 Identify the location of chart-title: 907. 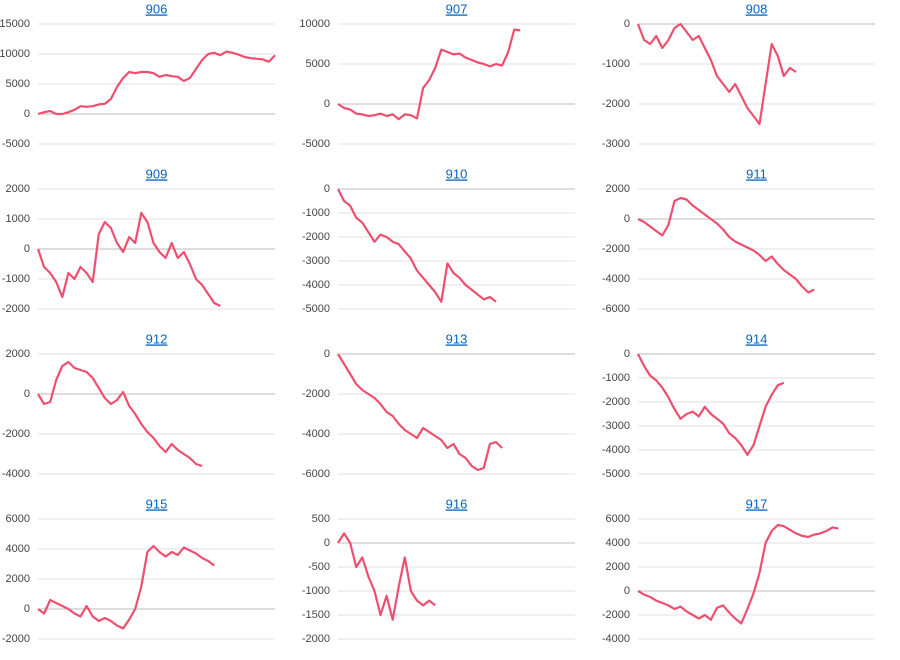
(457, 8).